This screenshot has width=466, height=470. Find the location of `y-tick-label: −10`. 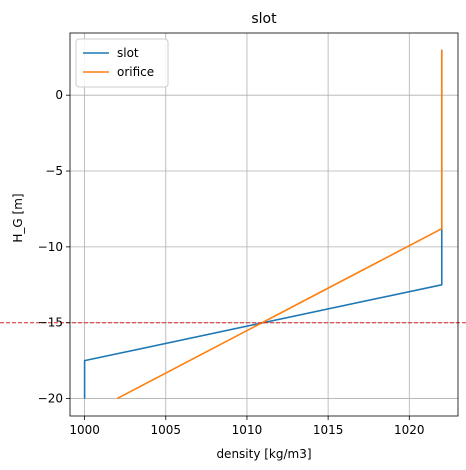

y-tick-label: −10 is located at coordinates (50, 247).